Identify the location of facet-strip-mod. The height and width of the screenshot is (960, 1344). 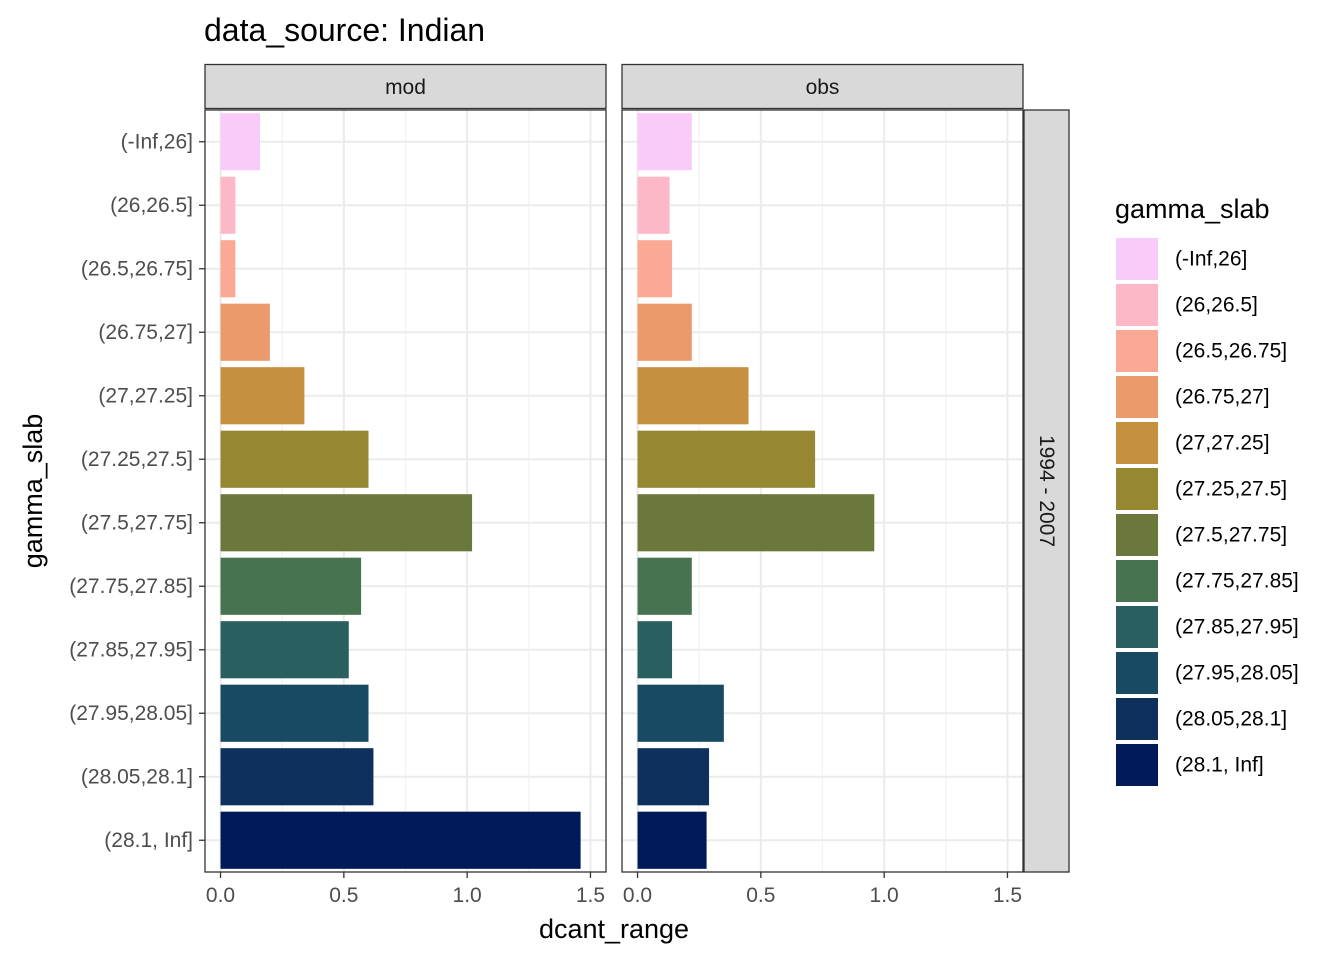
(405, 86).